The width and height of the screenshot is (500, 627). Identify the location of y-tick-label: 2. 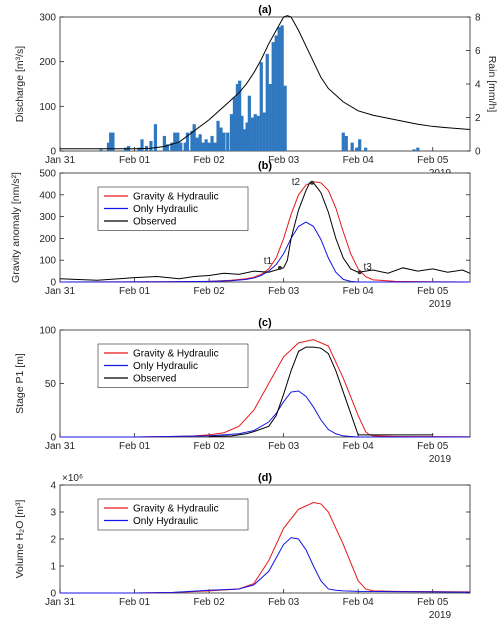
(53, 540).